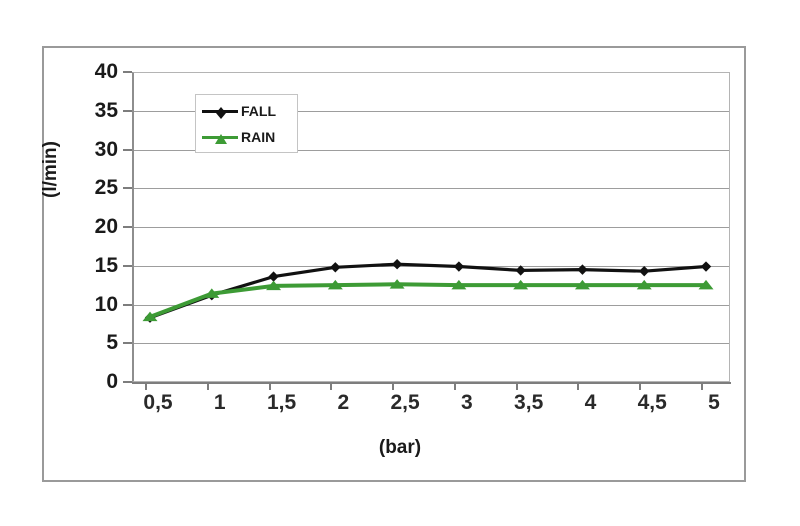  Describe the element at coordinates (112, 381) in the screenshot. I see `y-tick-label: 0` at that location.